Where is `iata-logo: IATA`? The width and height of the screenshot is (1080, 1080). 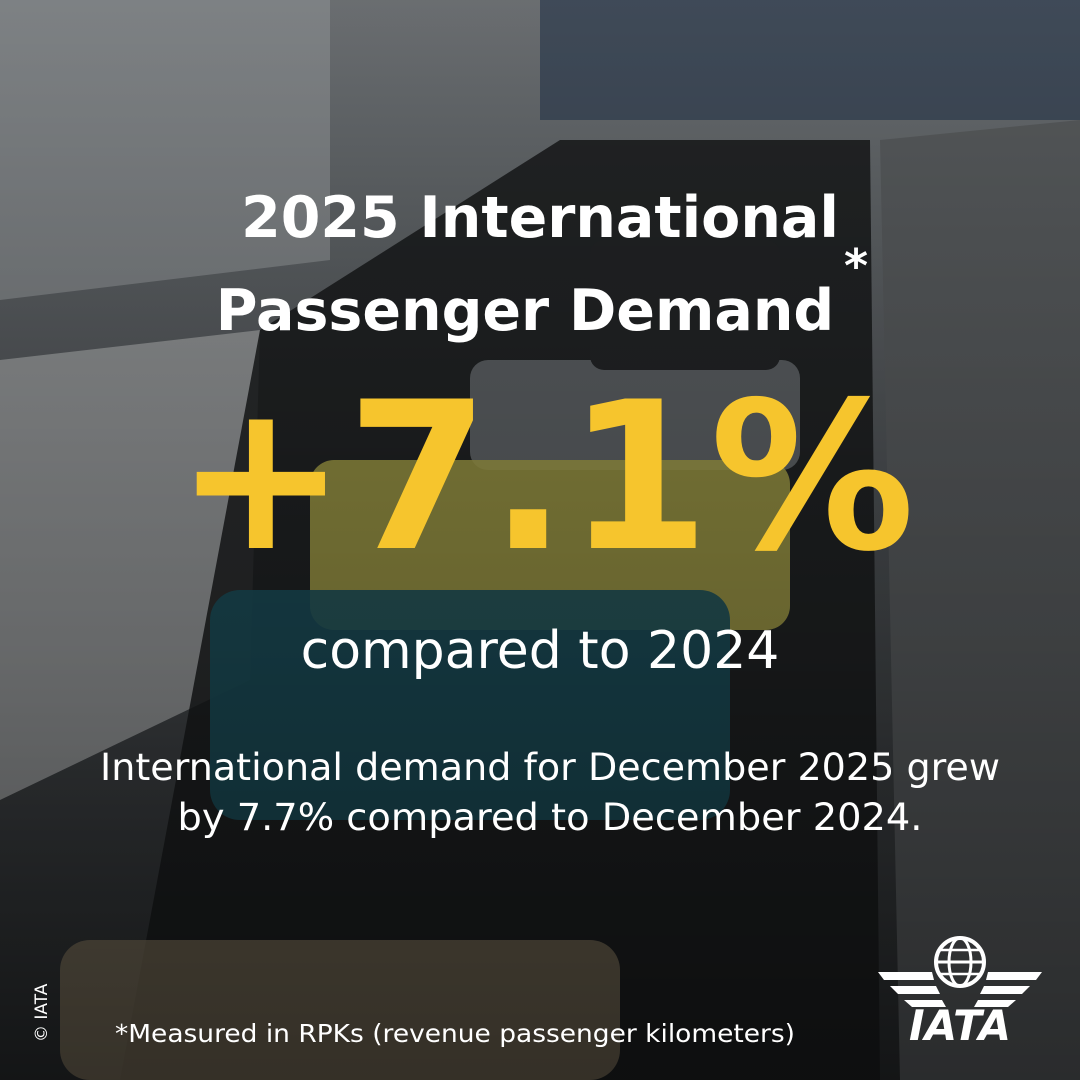 iata-logo: IATA is located at coordinates (960, 993).